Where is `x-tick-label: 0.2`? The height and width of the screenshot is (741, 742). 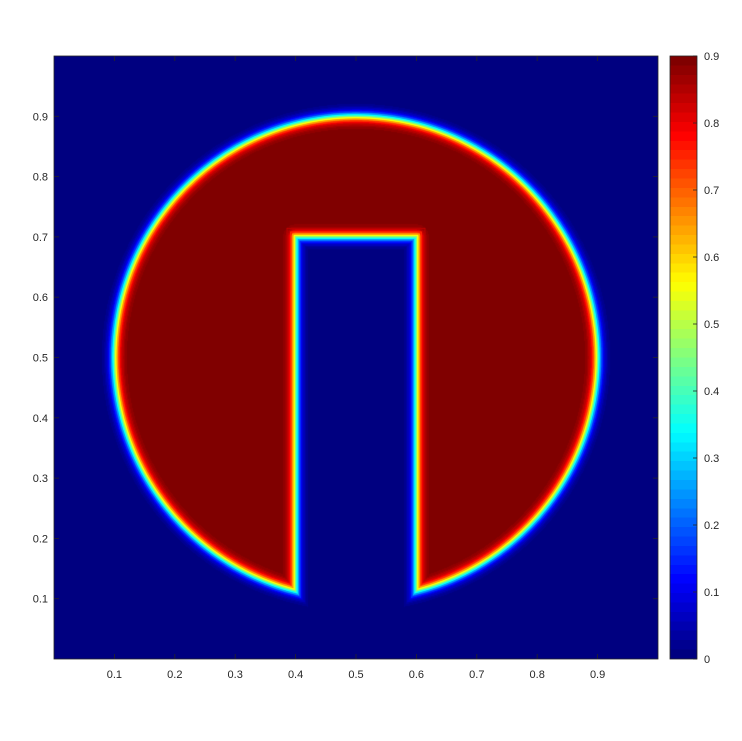 x-tick-label: 0.2 is located at coordinates (174, 675).